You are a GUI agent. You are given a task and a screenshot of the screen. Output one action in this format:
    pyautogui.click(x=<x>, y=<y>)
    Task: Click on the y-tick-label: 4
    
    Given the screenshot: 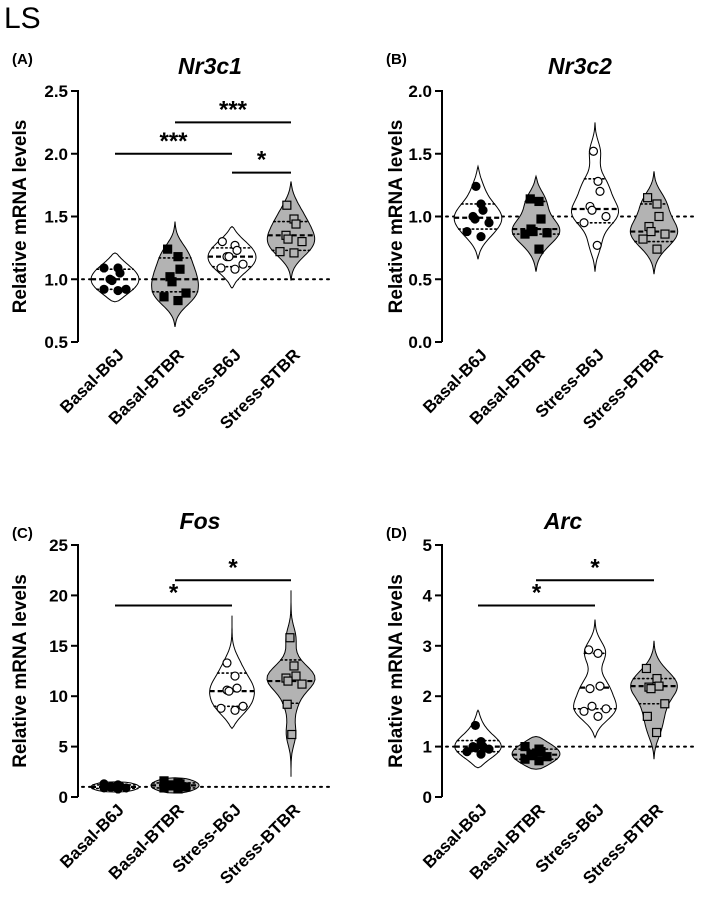 What is the action you would take?
    pyautogui.click(x=428, y=595)
    